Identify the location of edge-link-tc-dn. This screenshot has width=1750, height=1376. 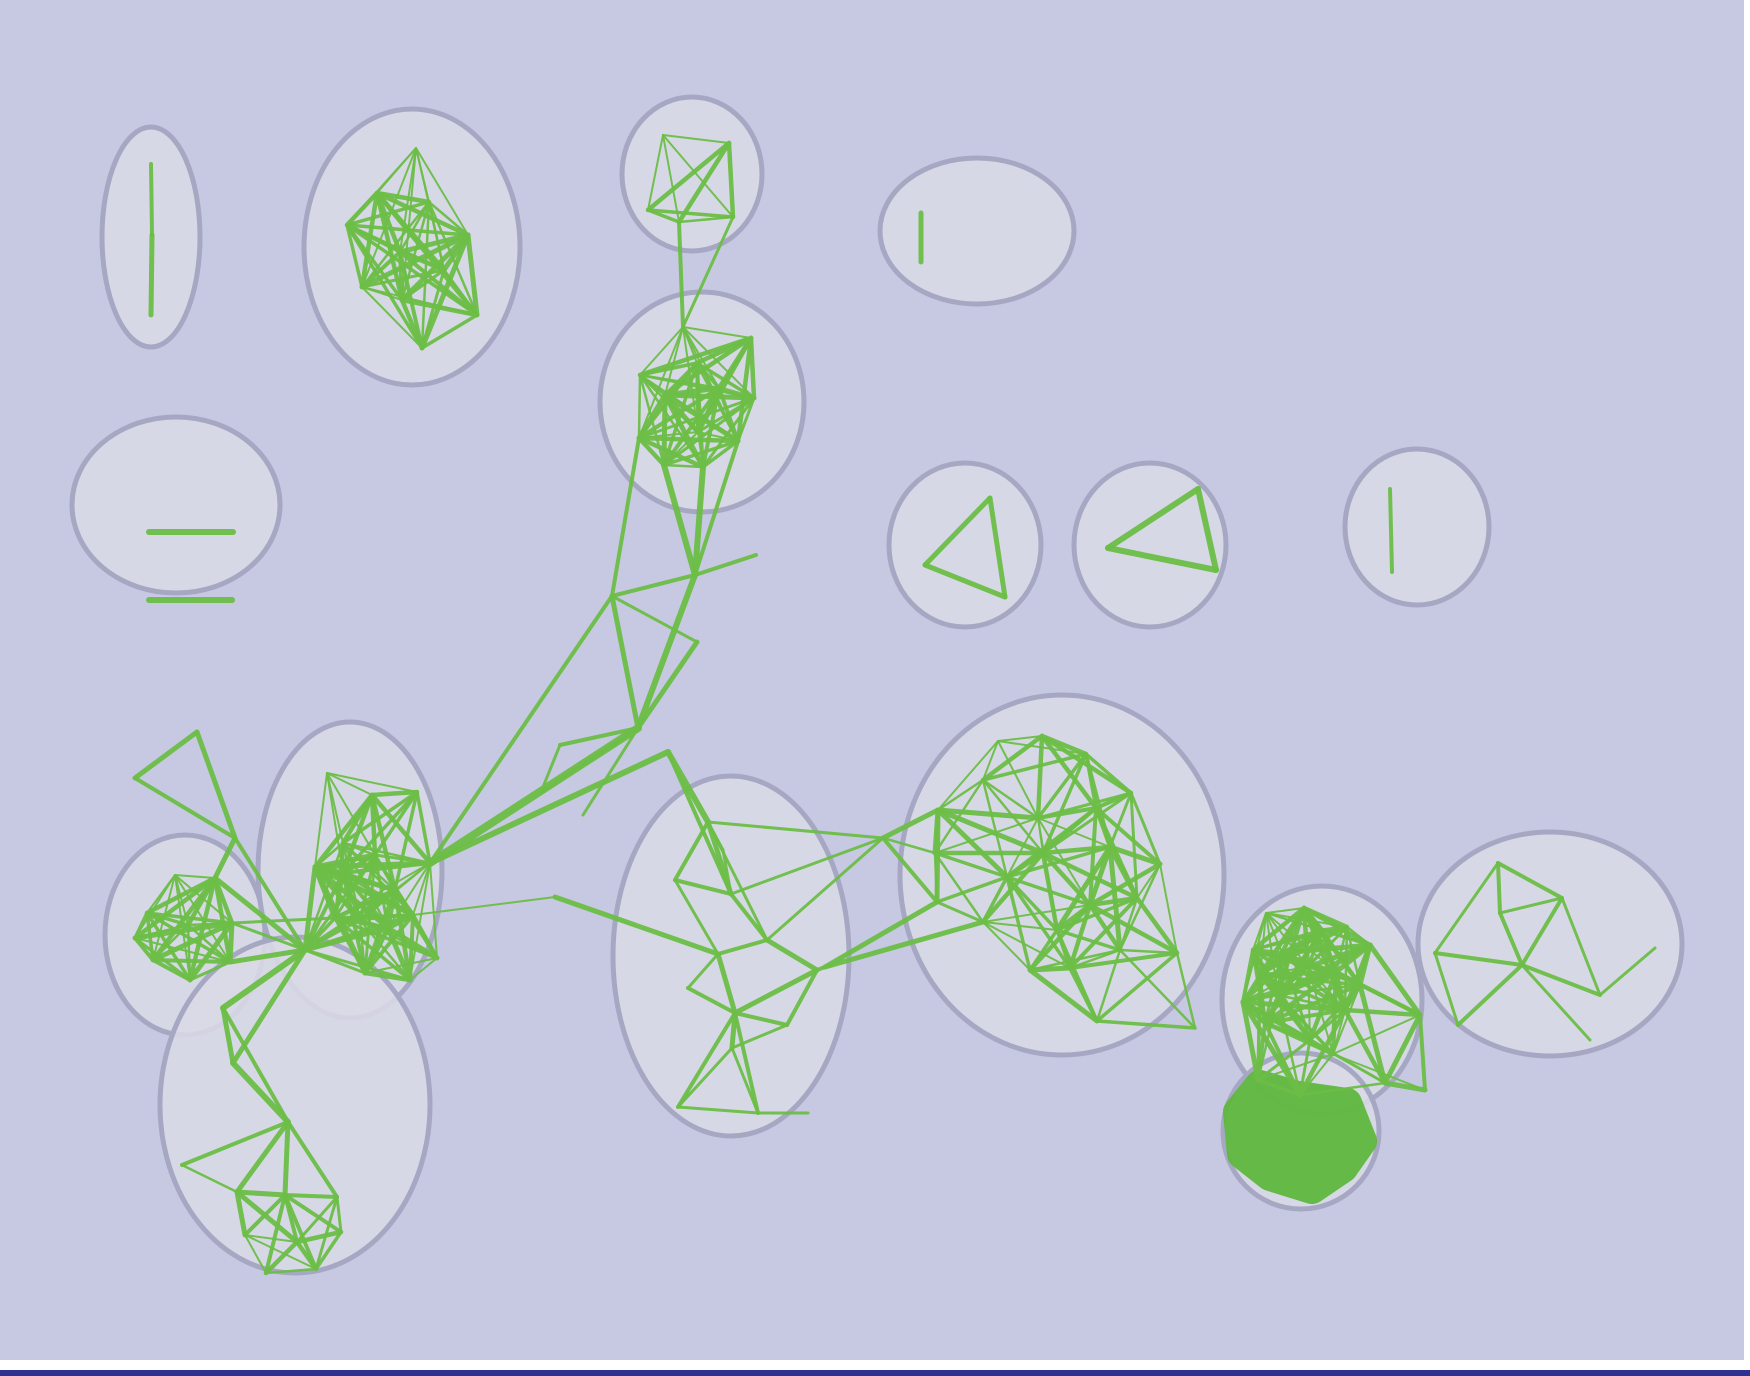
(825, 889).